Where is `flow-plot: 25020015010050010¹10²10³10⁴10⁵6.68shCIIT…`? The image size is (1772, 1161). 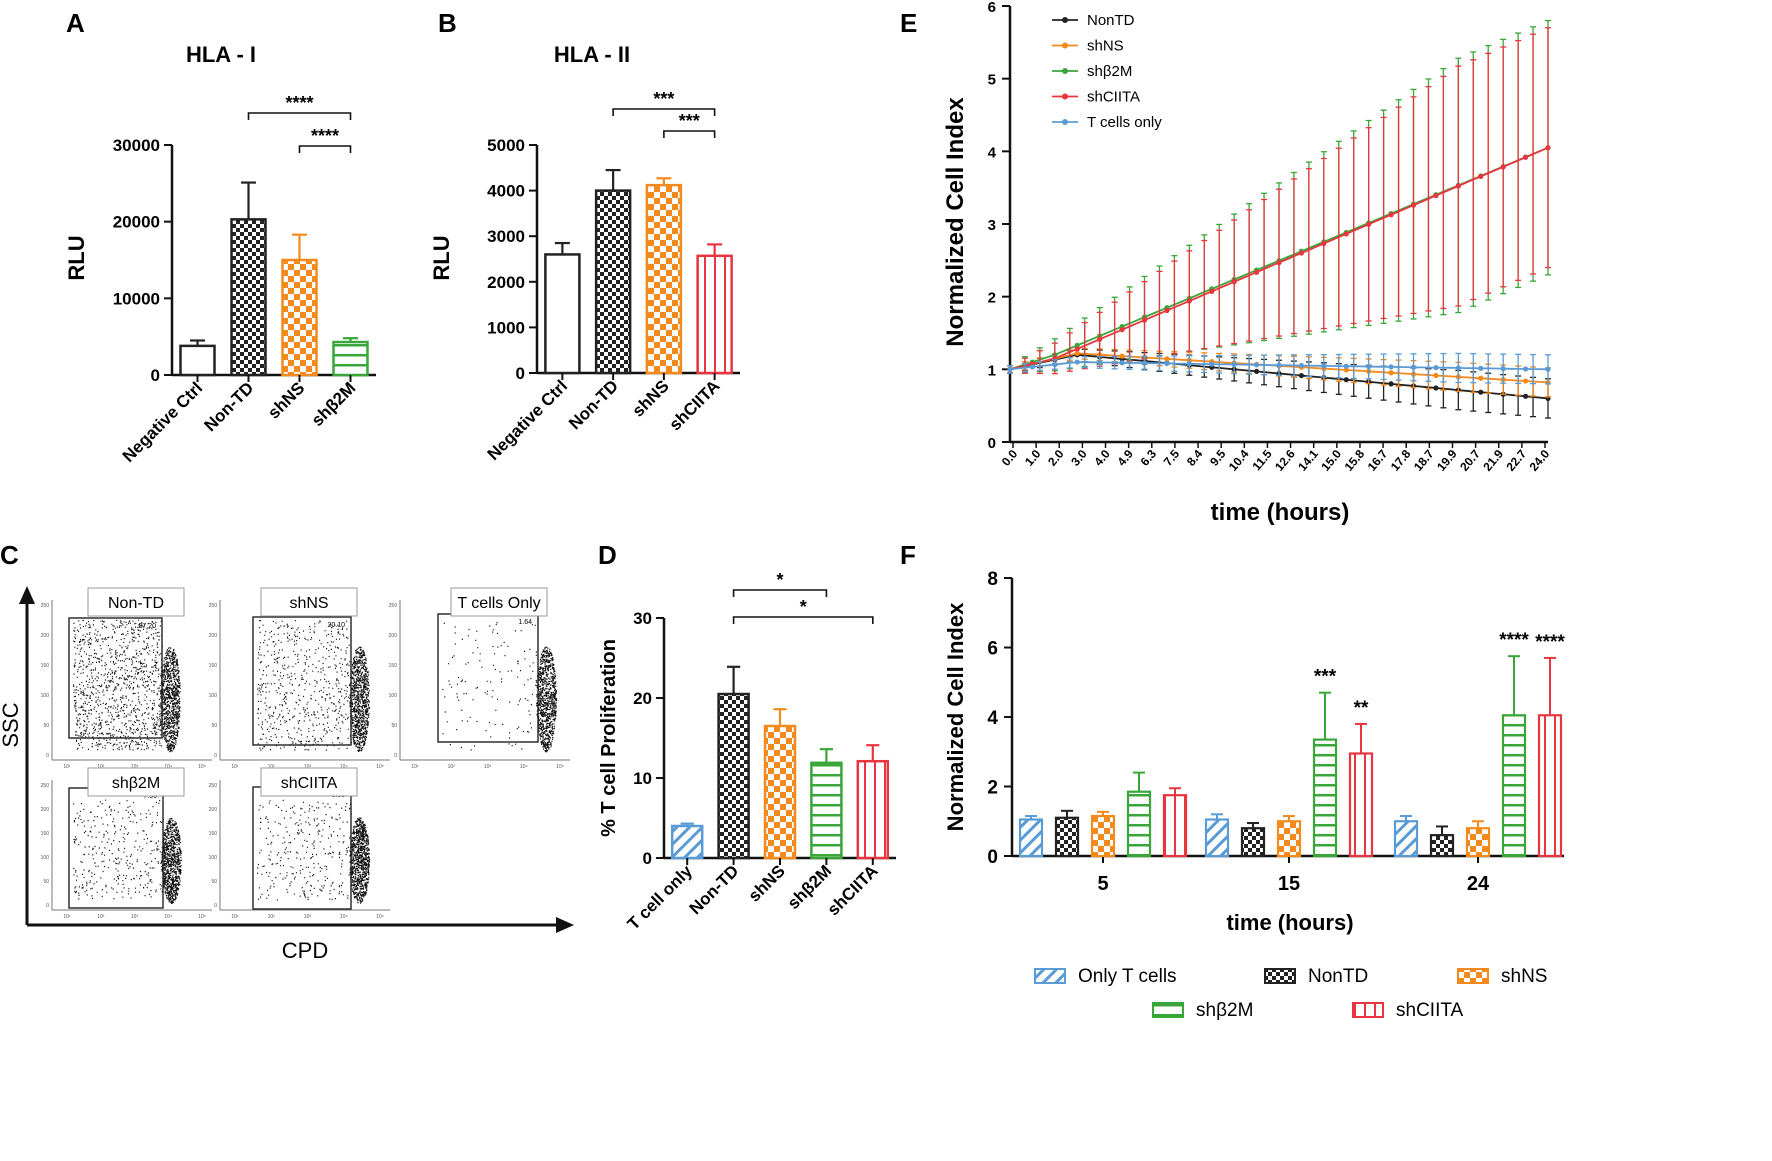 flow-plot: 25020015010050010¹10²10³10⁴10⁵6.68shCIIT… is located at coordinates (299, 843).